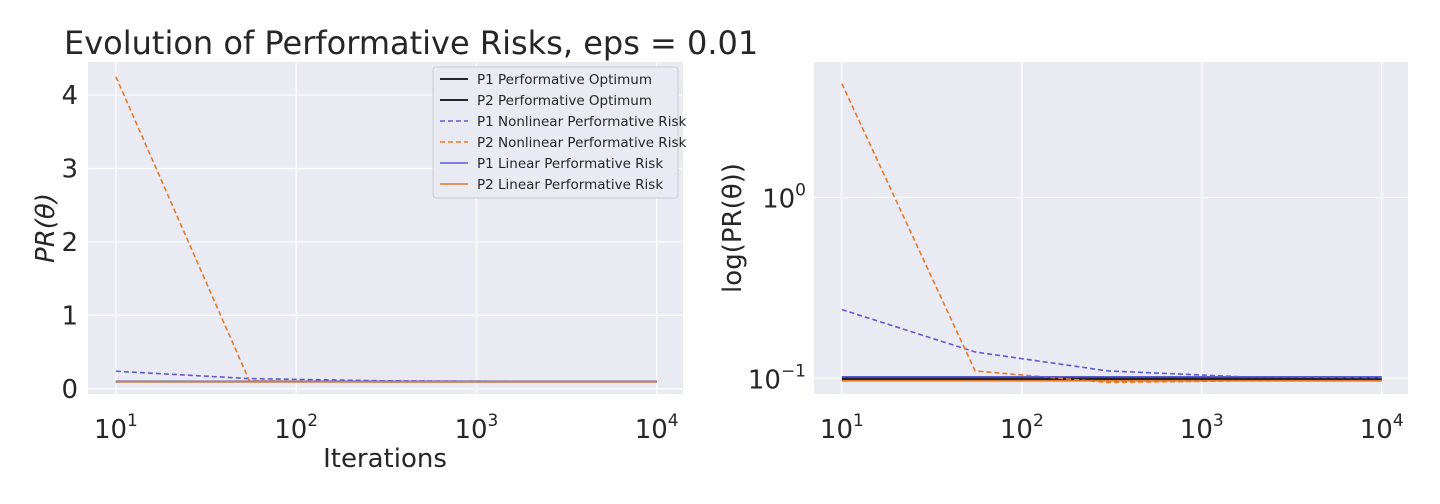  I want to click on x-axis-label-left: Iterations, so click(385, 459).